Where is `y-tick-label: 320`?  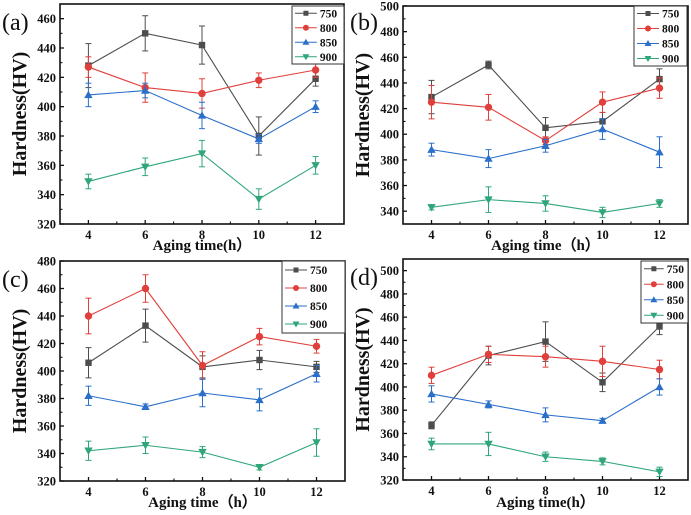 y-tick-label: 320 is located at coordinates (46, 482).